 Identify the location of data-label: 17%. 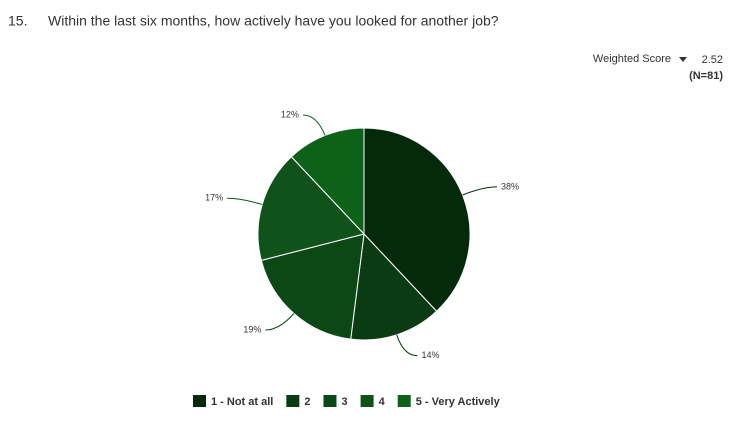
(214, 198).